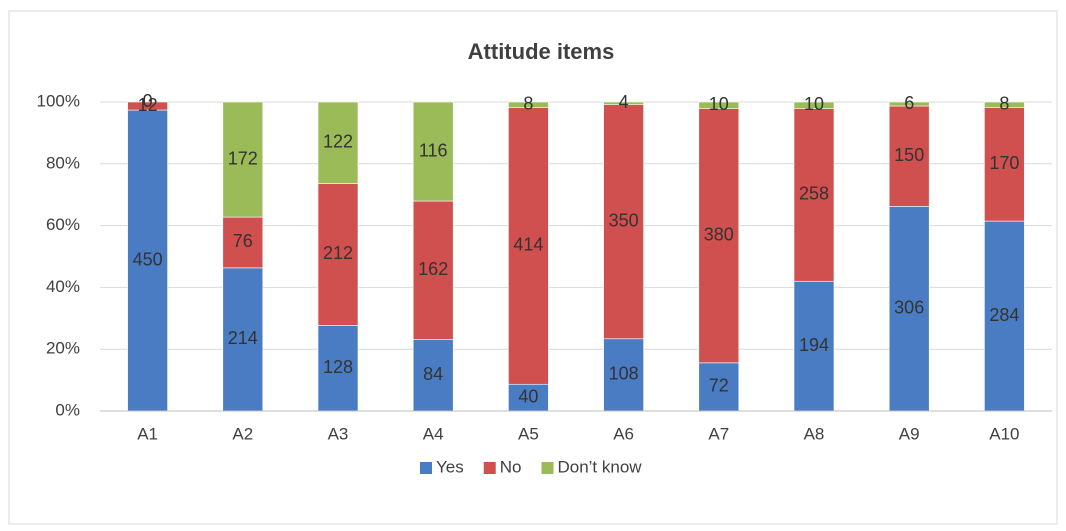 The width and height of the screenshot is (1066, 531). I want to click on y-tick-label: 40%, so click(63, 286).